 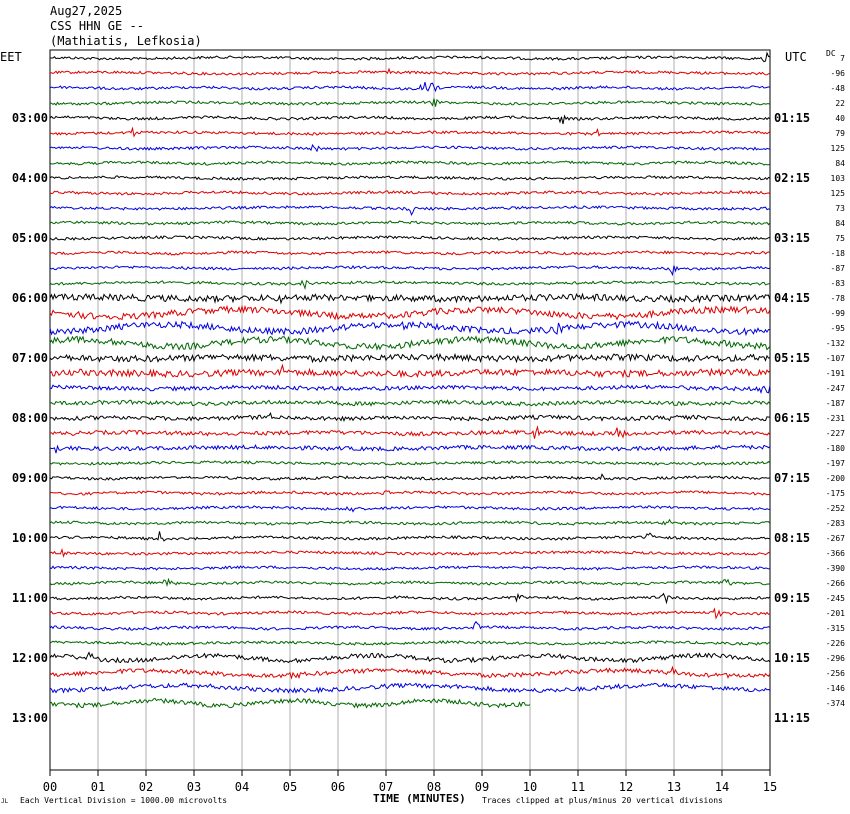 I want to click on x-tick-label: 13, so click(x=674, y=787).